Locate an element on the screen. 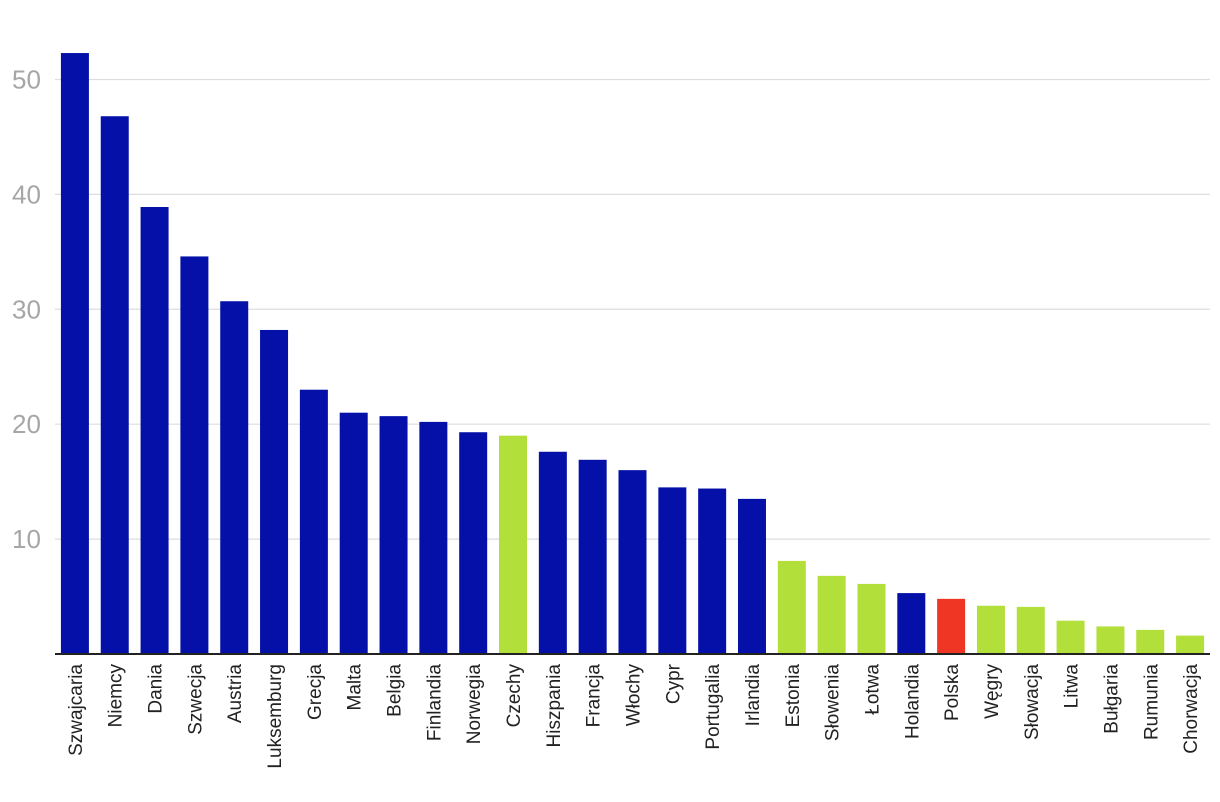 The width and height of the screenshot is (1220, 802). x-tick-label: Belgia is located at coordinates (395, 690).